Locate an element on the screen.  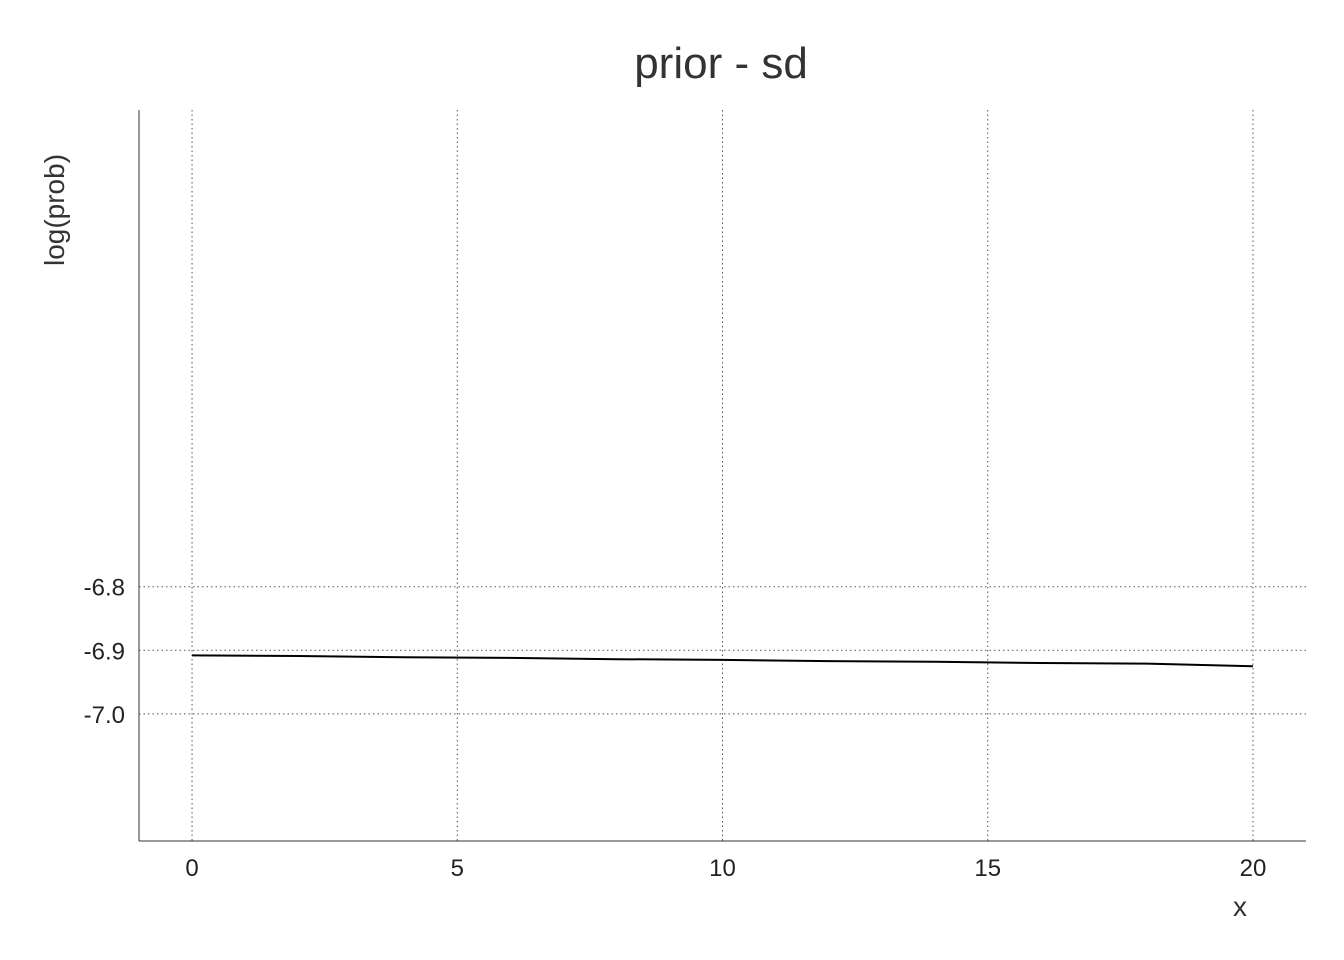
chart-title: prior - sd is located at coordinates (721, 63).